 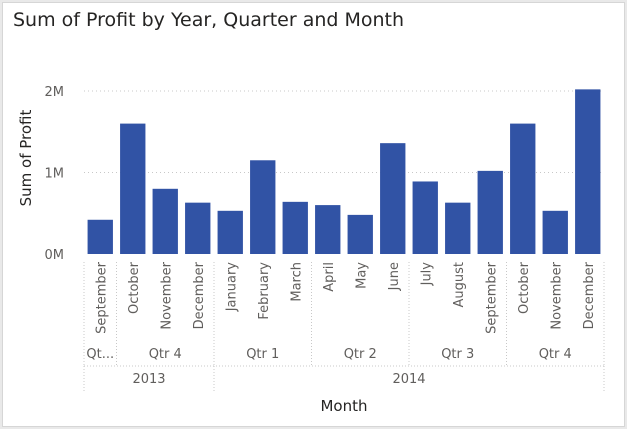 What do you see at coordinates (459, 285) in the screenshot?
I see `x-tick-label: August` at bounding box center [459, 285].